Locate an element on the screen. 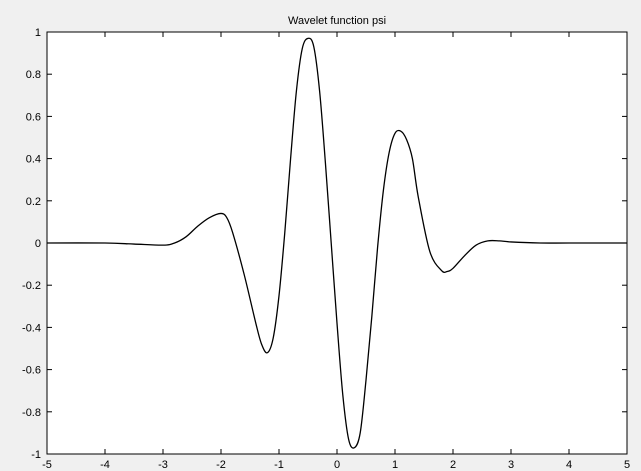 Image resolution: width=641 pixels, height=471 pixels. y-tick-label: -0.8 is located at coordinates (31, 413).